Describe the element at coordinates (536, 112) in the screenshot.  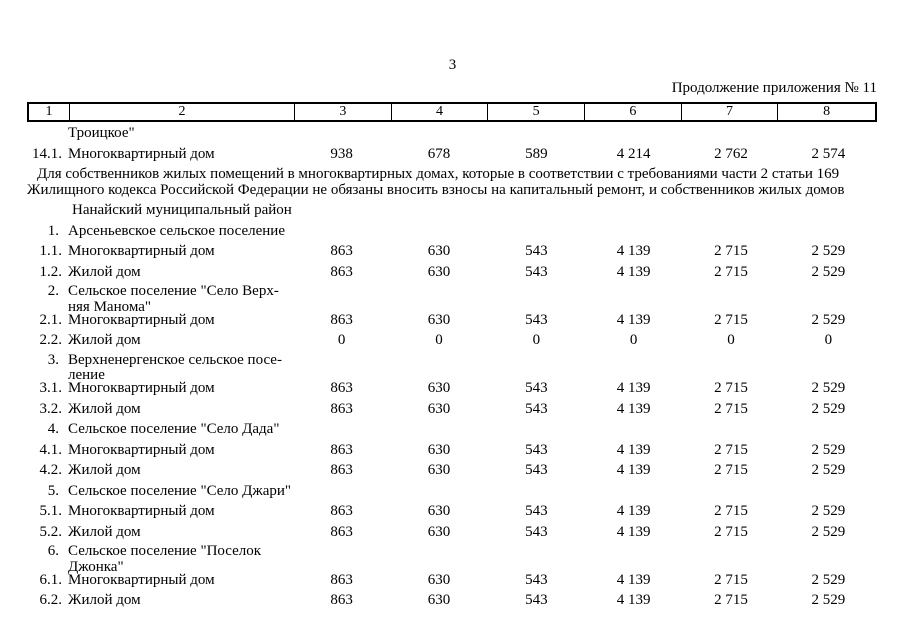
I see `column-header-5: 5` at that location.